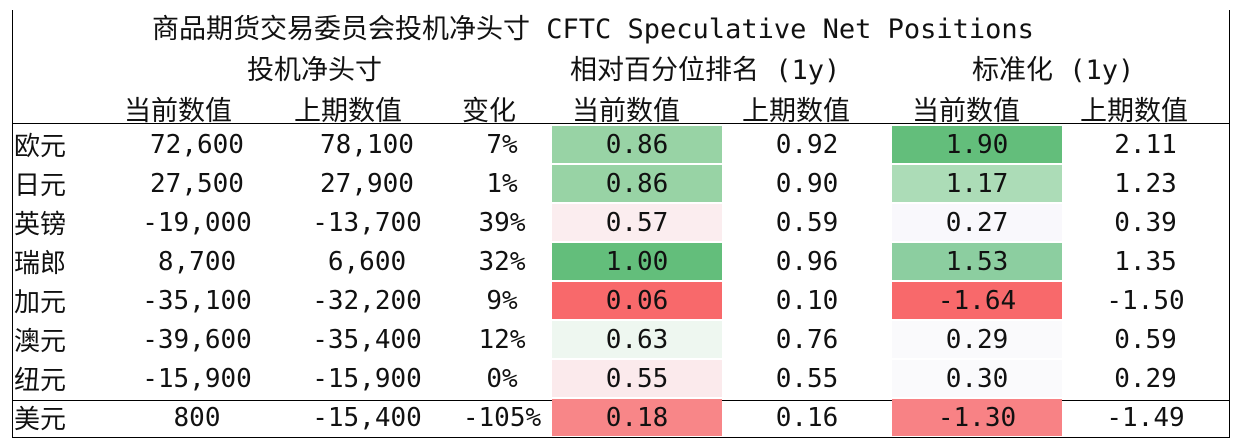 The width and height of the screenshot is (1242, 442). What do you see at coordinates (621, 437) in the screenshot?
I see `bottom-border` at bounding box center [621, 437].